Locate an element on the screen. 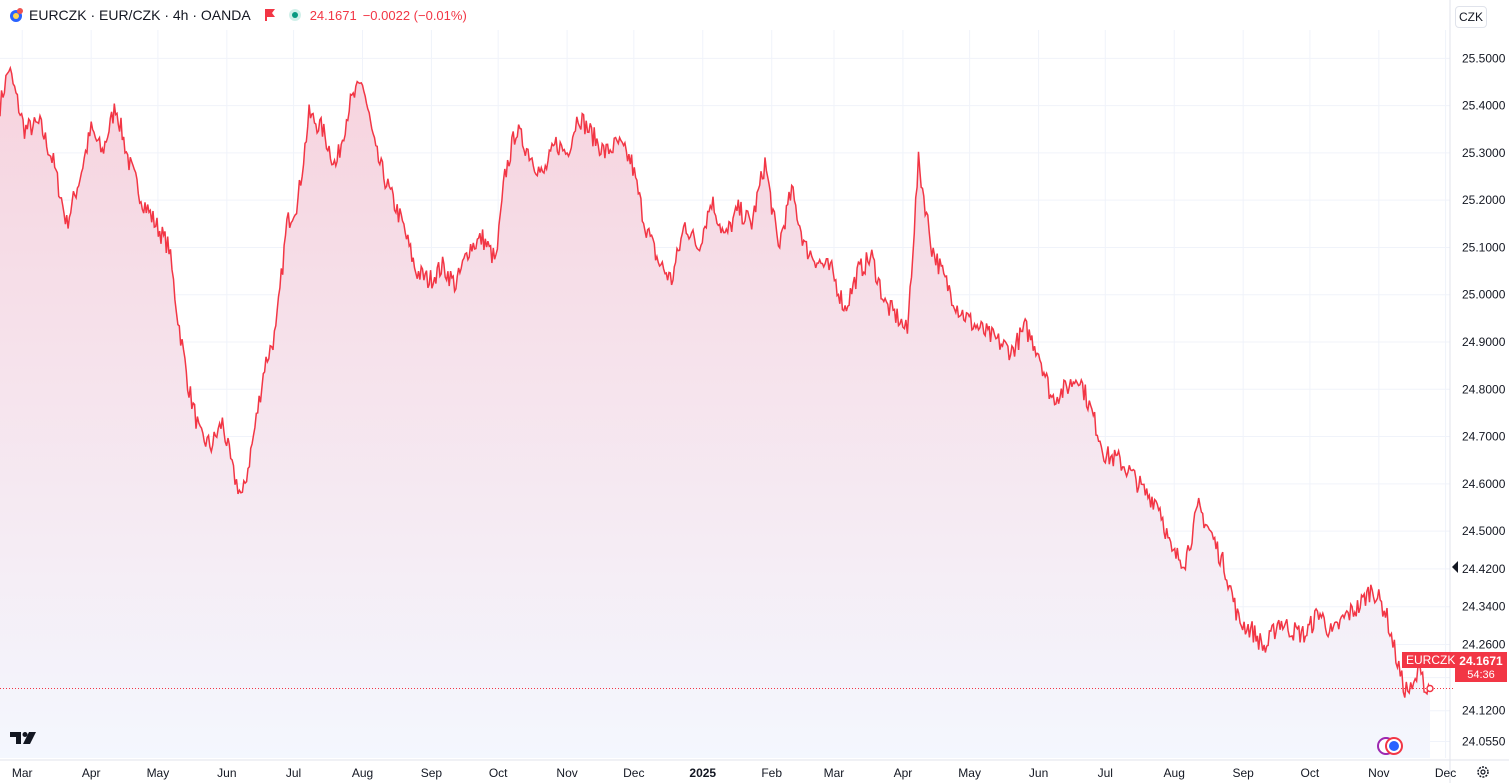 The image size is (1509, 783). price-tick-label: 25.3000 is located at coordinates (1484, 153).